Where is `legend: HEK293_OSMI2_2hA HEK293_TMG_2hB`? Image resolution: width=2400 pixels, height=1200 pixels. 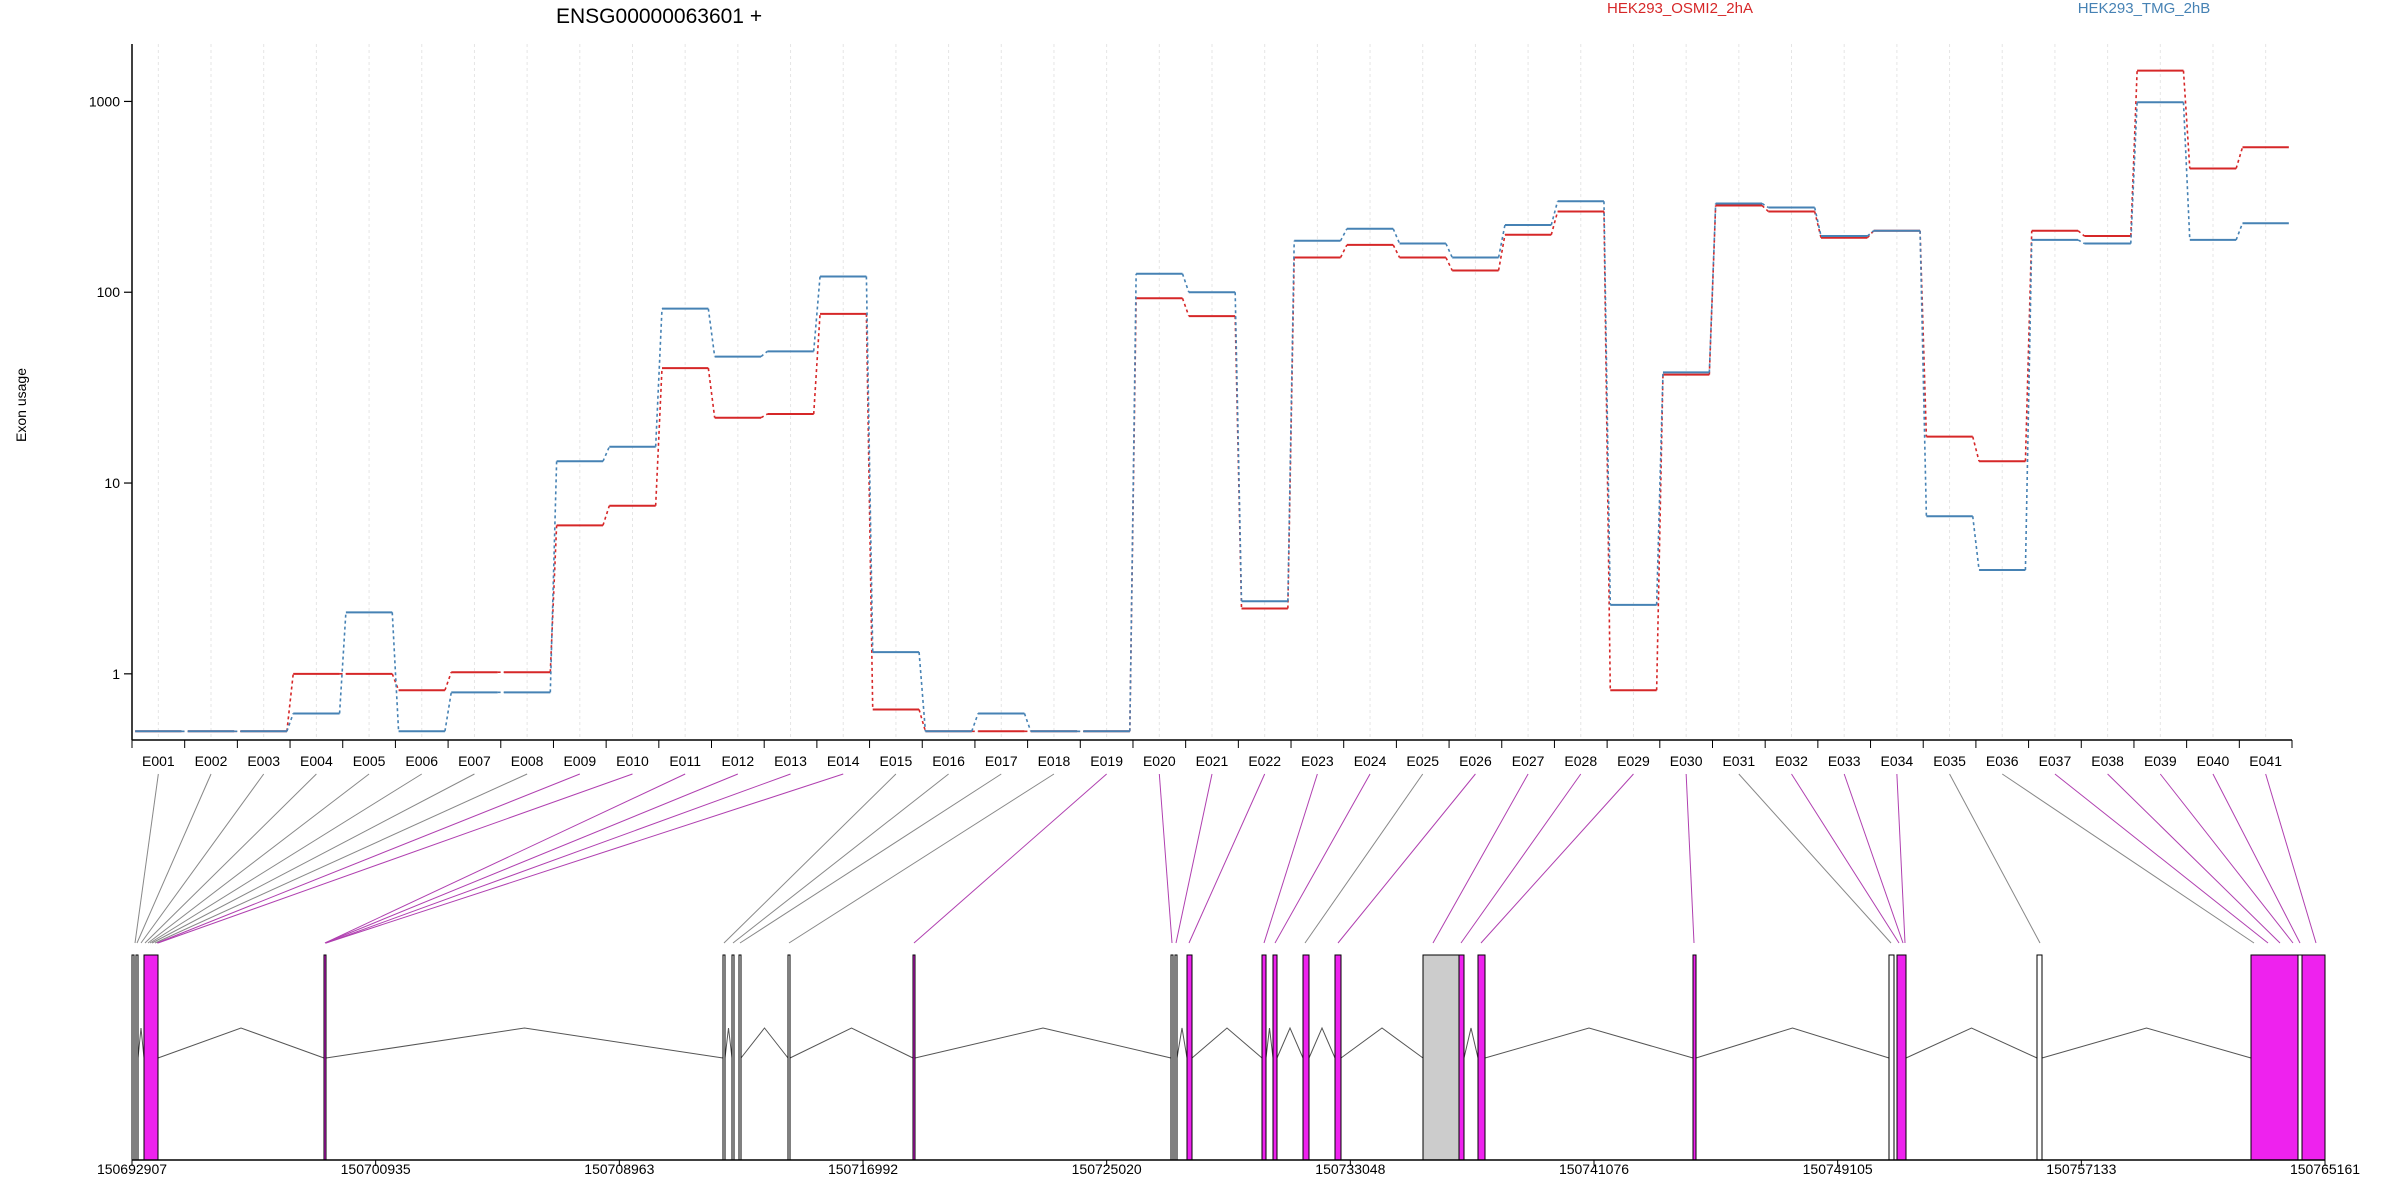
legend: HEK293_OSMI2_2hA HEK293_TMG_2hB is located at coordinates (1908, 8).